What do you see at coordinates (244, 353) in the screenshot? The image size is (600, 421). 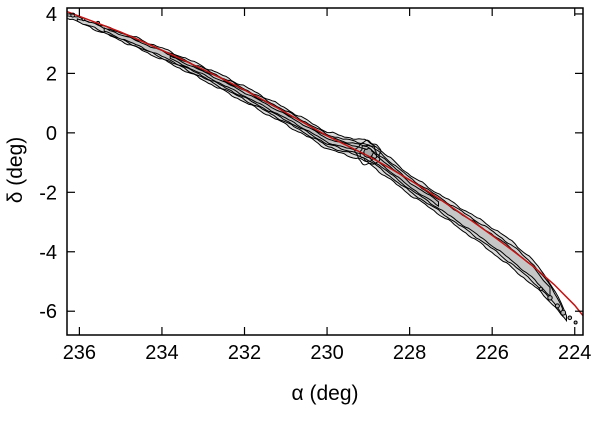 I see `x-tick-label: 232` at bounding box center [244, 353].